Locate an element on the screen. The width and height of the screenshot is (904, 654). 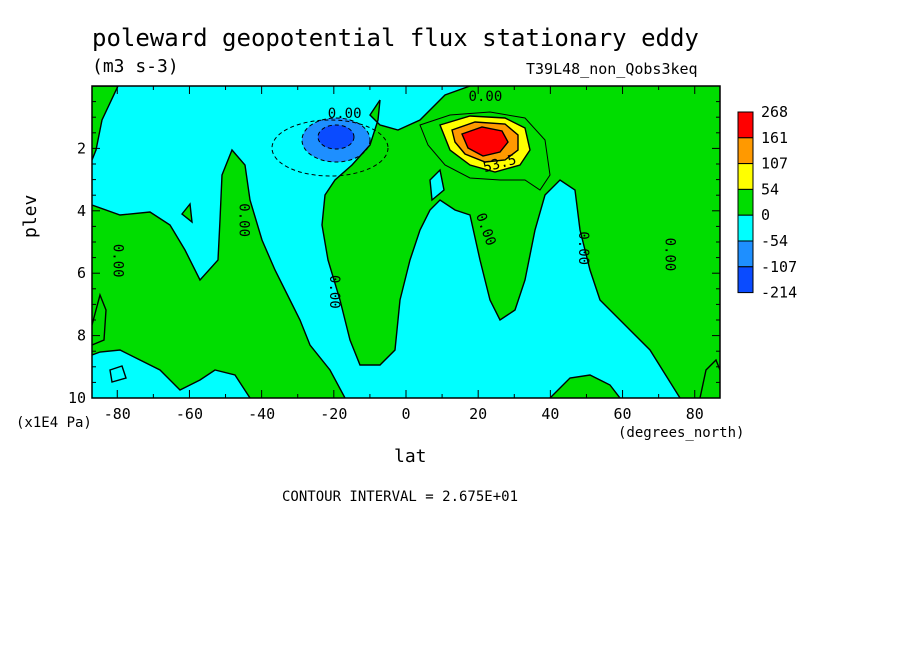
positive-region-bottom is located at coordinates (710, 379).